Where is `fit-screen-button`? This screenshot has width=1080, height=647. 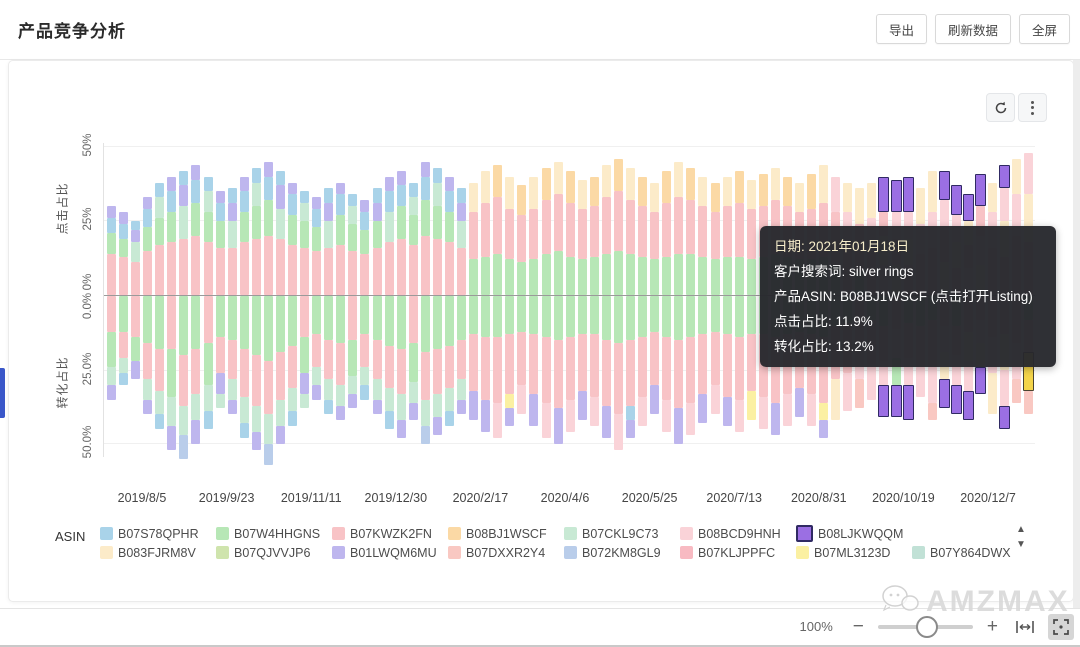
fit-screen-button is located at coordinates (1061, 626).